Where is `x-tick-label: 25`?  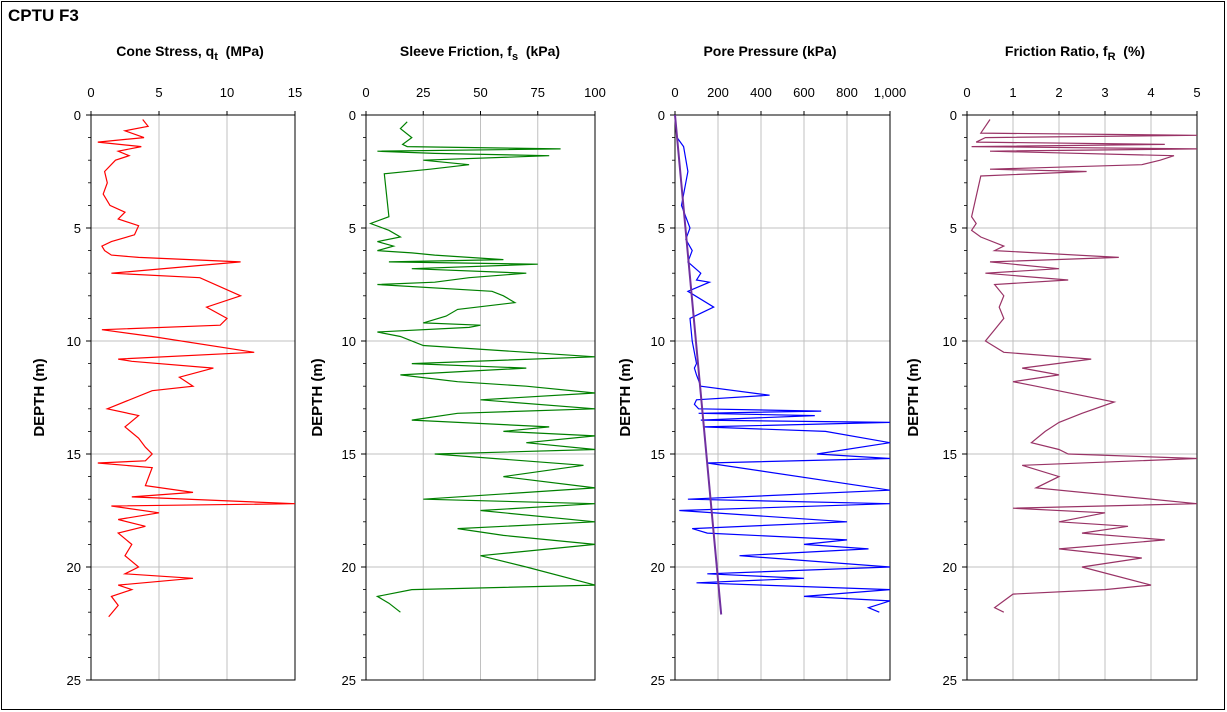
x-tick-label: 25 is located at coordinates (423, 92).